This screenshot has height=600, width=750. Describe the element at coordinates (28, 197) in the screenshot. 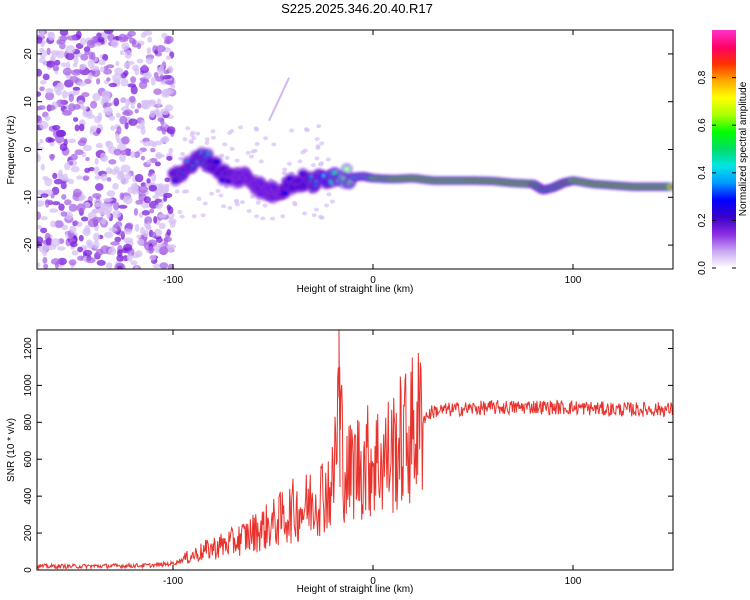

I see `y-tick-label: -10` at that location.